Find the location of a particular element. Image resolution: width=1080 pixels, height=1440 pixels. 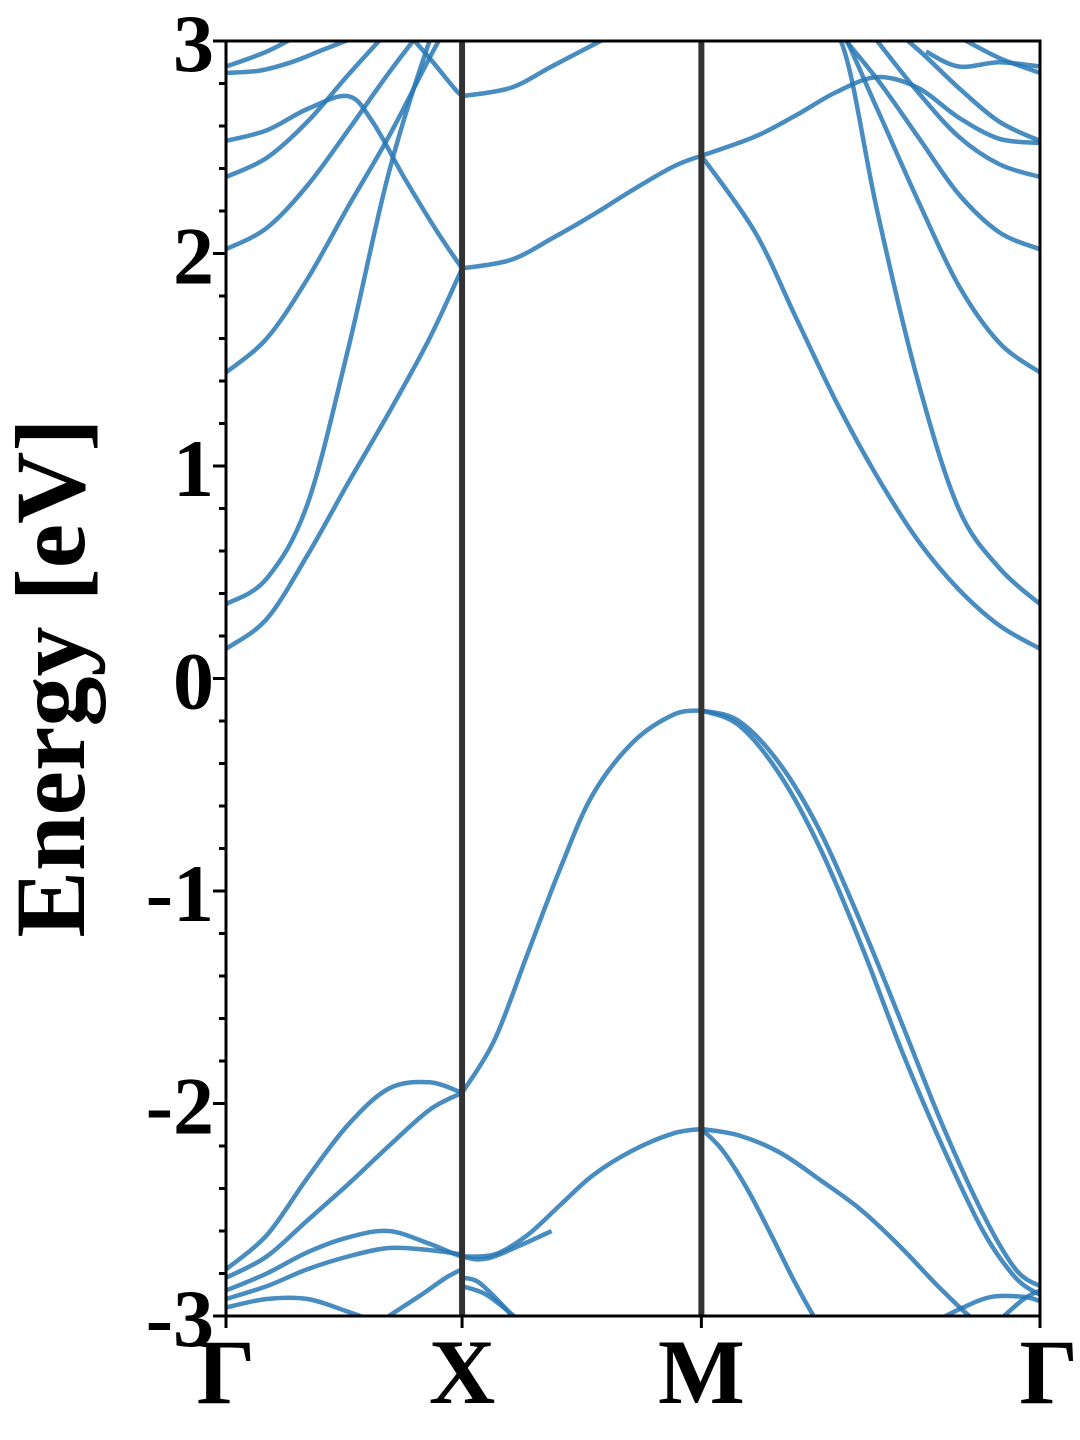

y-tick-label: 3 is located at coordinates (193, 44).